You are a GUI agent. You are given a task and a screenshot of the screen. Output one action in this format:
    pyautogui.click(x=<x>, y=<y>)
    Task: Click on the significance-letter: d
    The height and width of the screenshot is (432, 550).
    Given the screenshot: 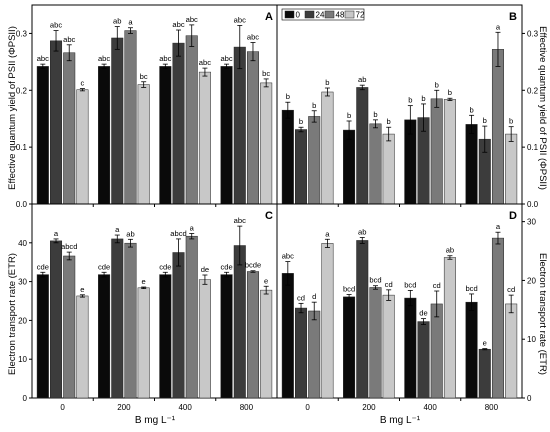 What is the action you would take?
    pyautogui.click(x=314, y=296)
    